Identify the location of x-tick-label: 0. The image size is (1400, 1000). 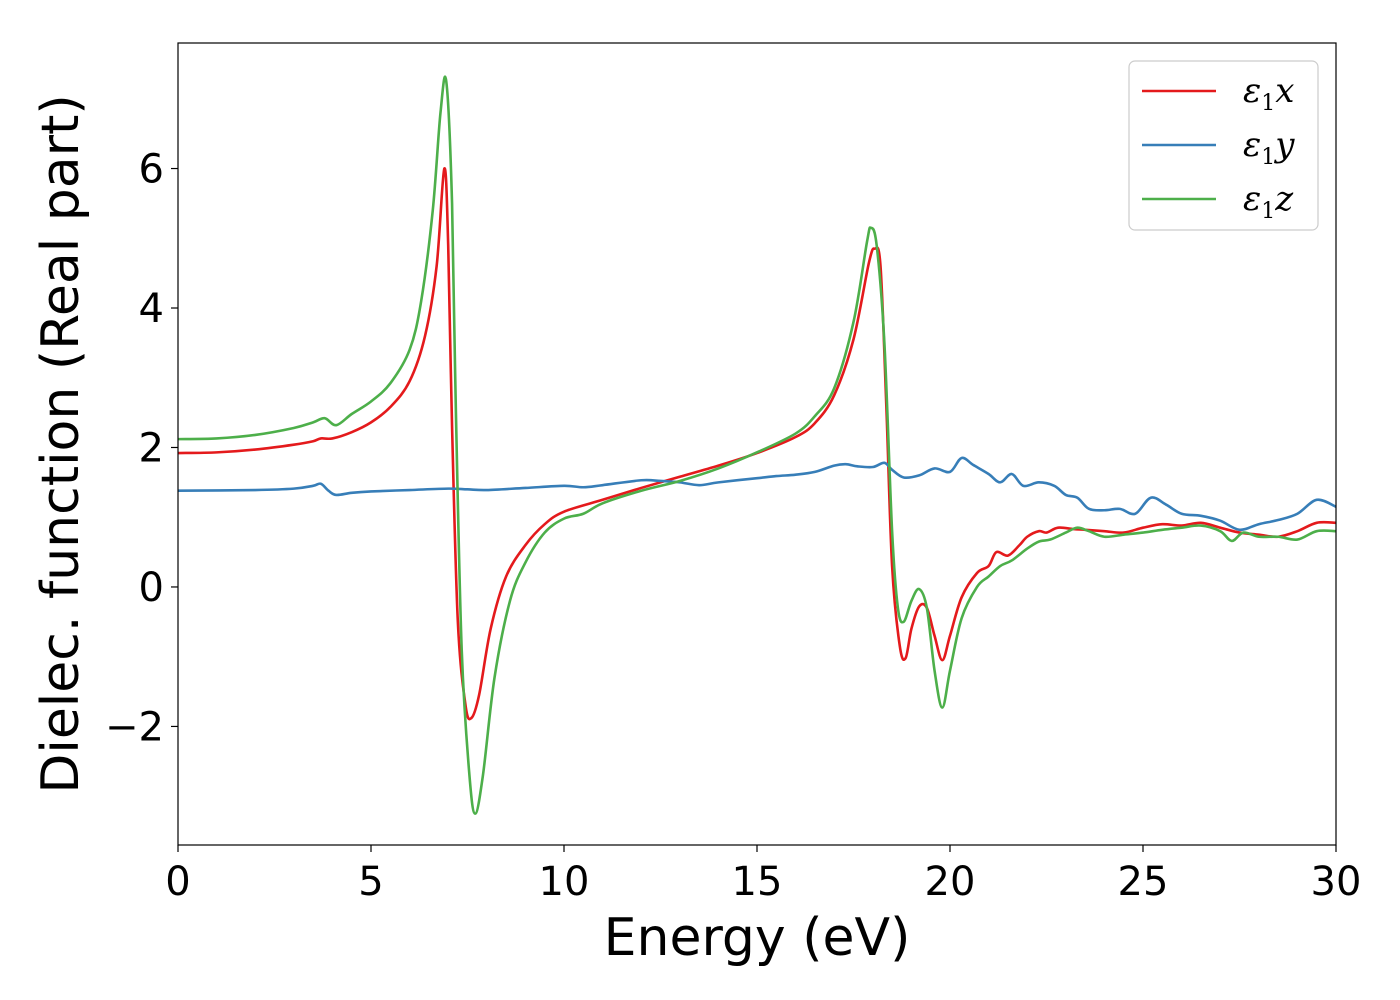
(177, 882).